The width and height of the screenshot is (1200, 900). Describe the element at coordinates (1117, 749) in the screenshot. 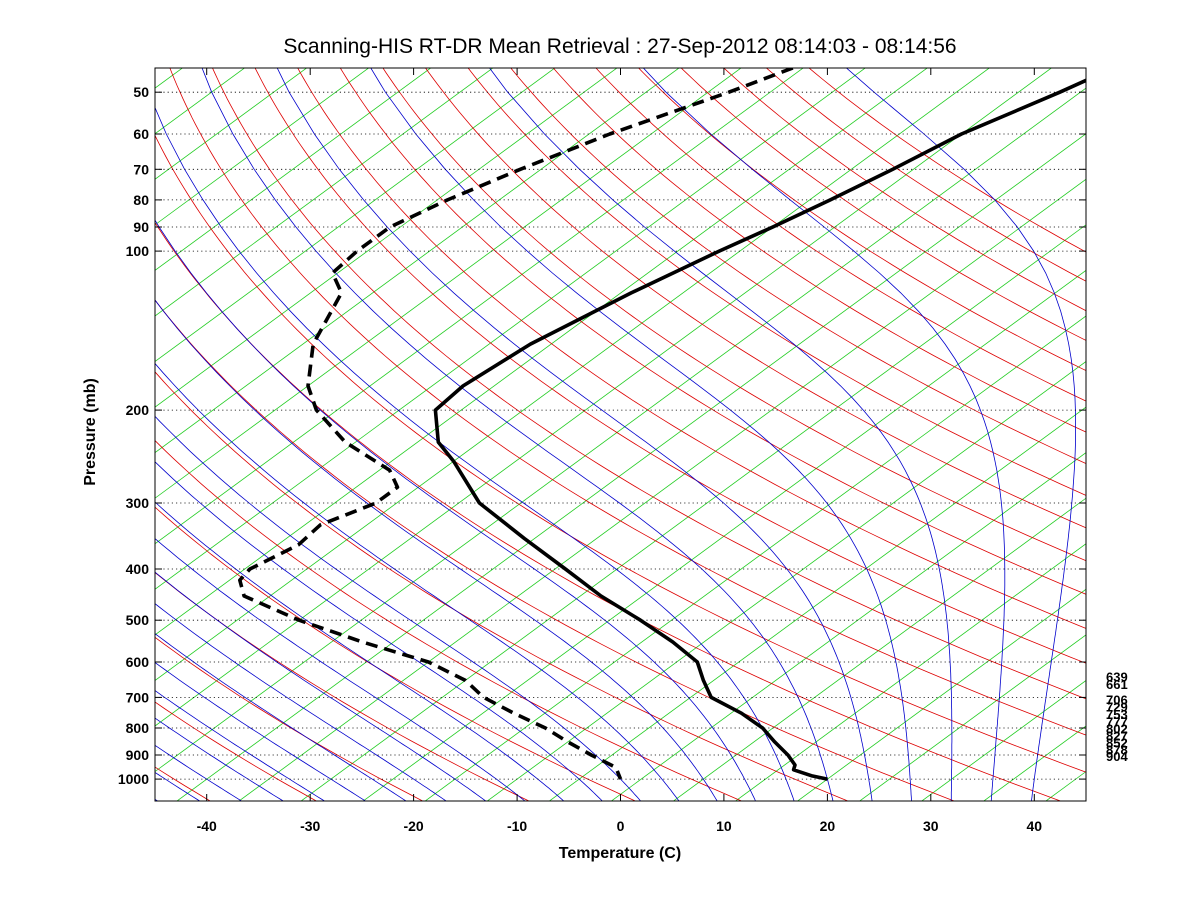

I see `side-label: 878` at that location.